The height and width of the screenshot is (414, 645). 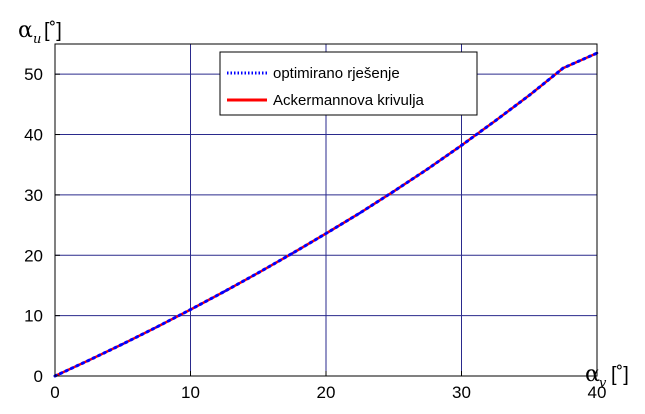 I want to click on y-tick-label: 50, so click(x=33, y=74).